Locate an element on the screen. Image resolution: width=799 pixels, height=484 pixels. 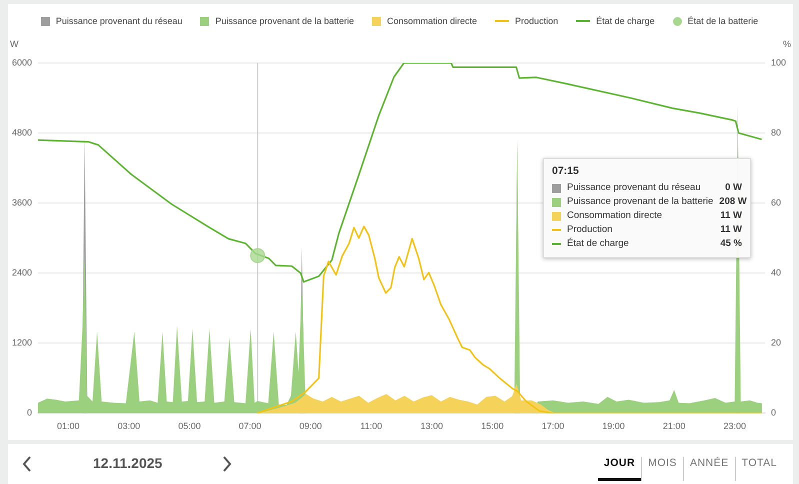
y2-tick-label: 20 is located at coordinates (776, 343).